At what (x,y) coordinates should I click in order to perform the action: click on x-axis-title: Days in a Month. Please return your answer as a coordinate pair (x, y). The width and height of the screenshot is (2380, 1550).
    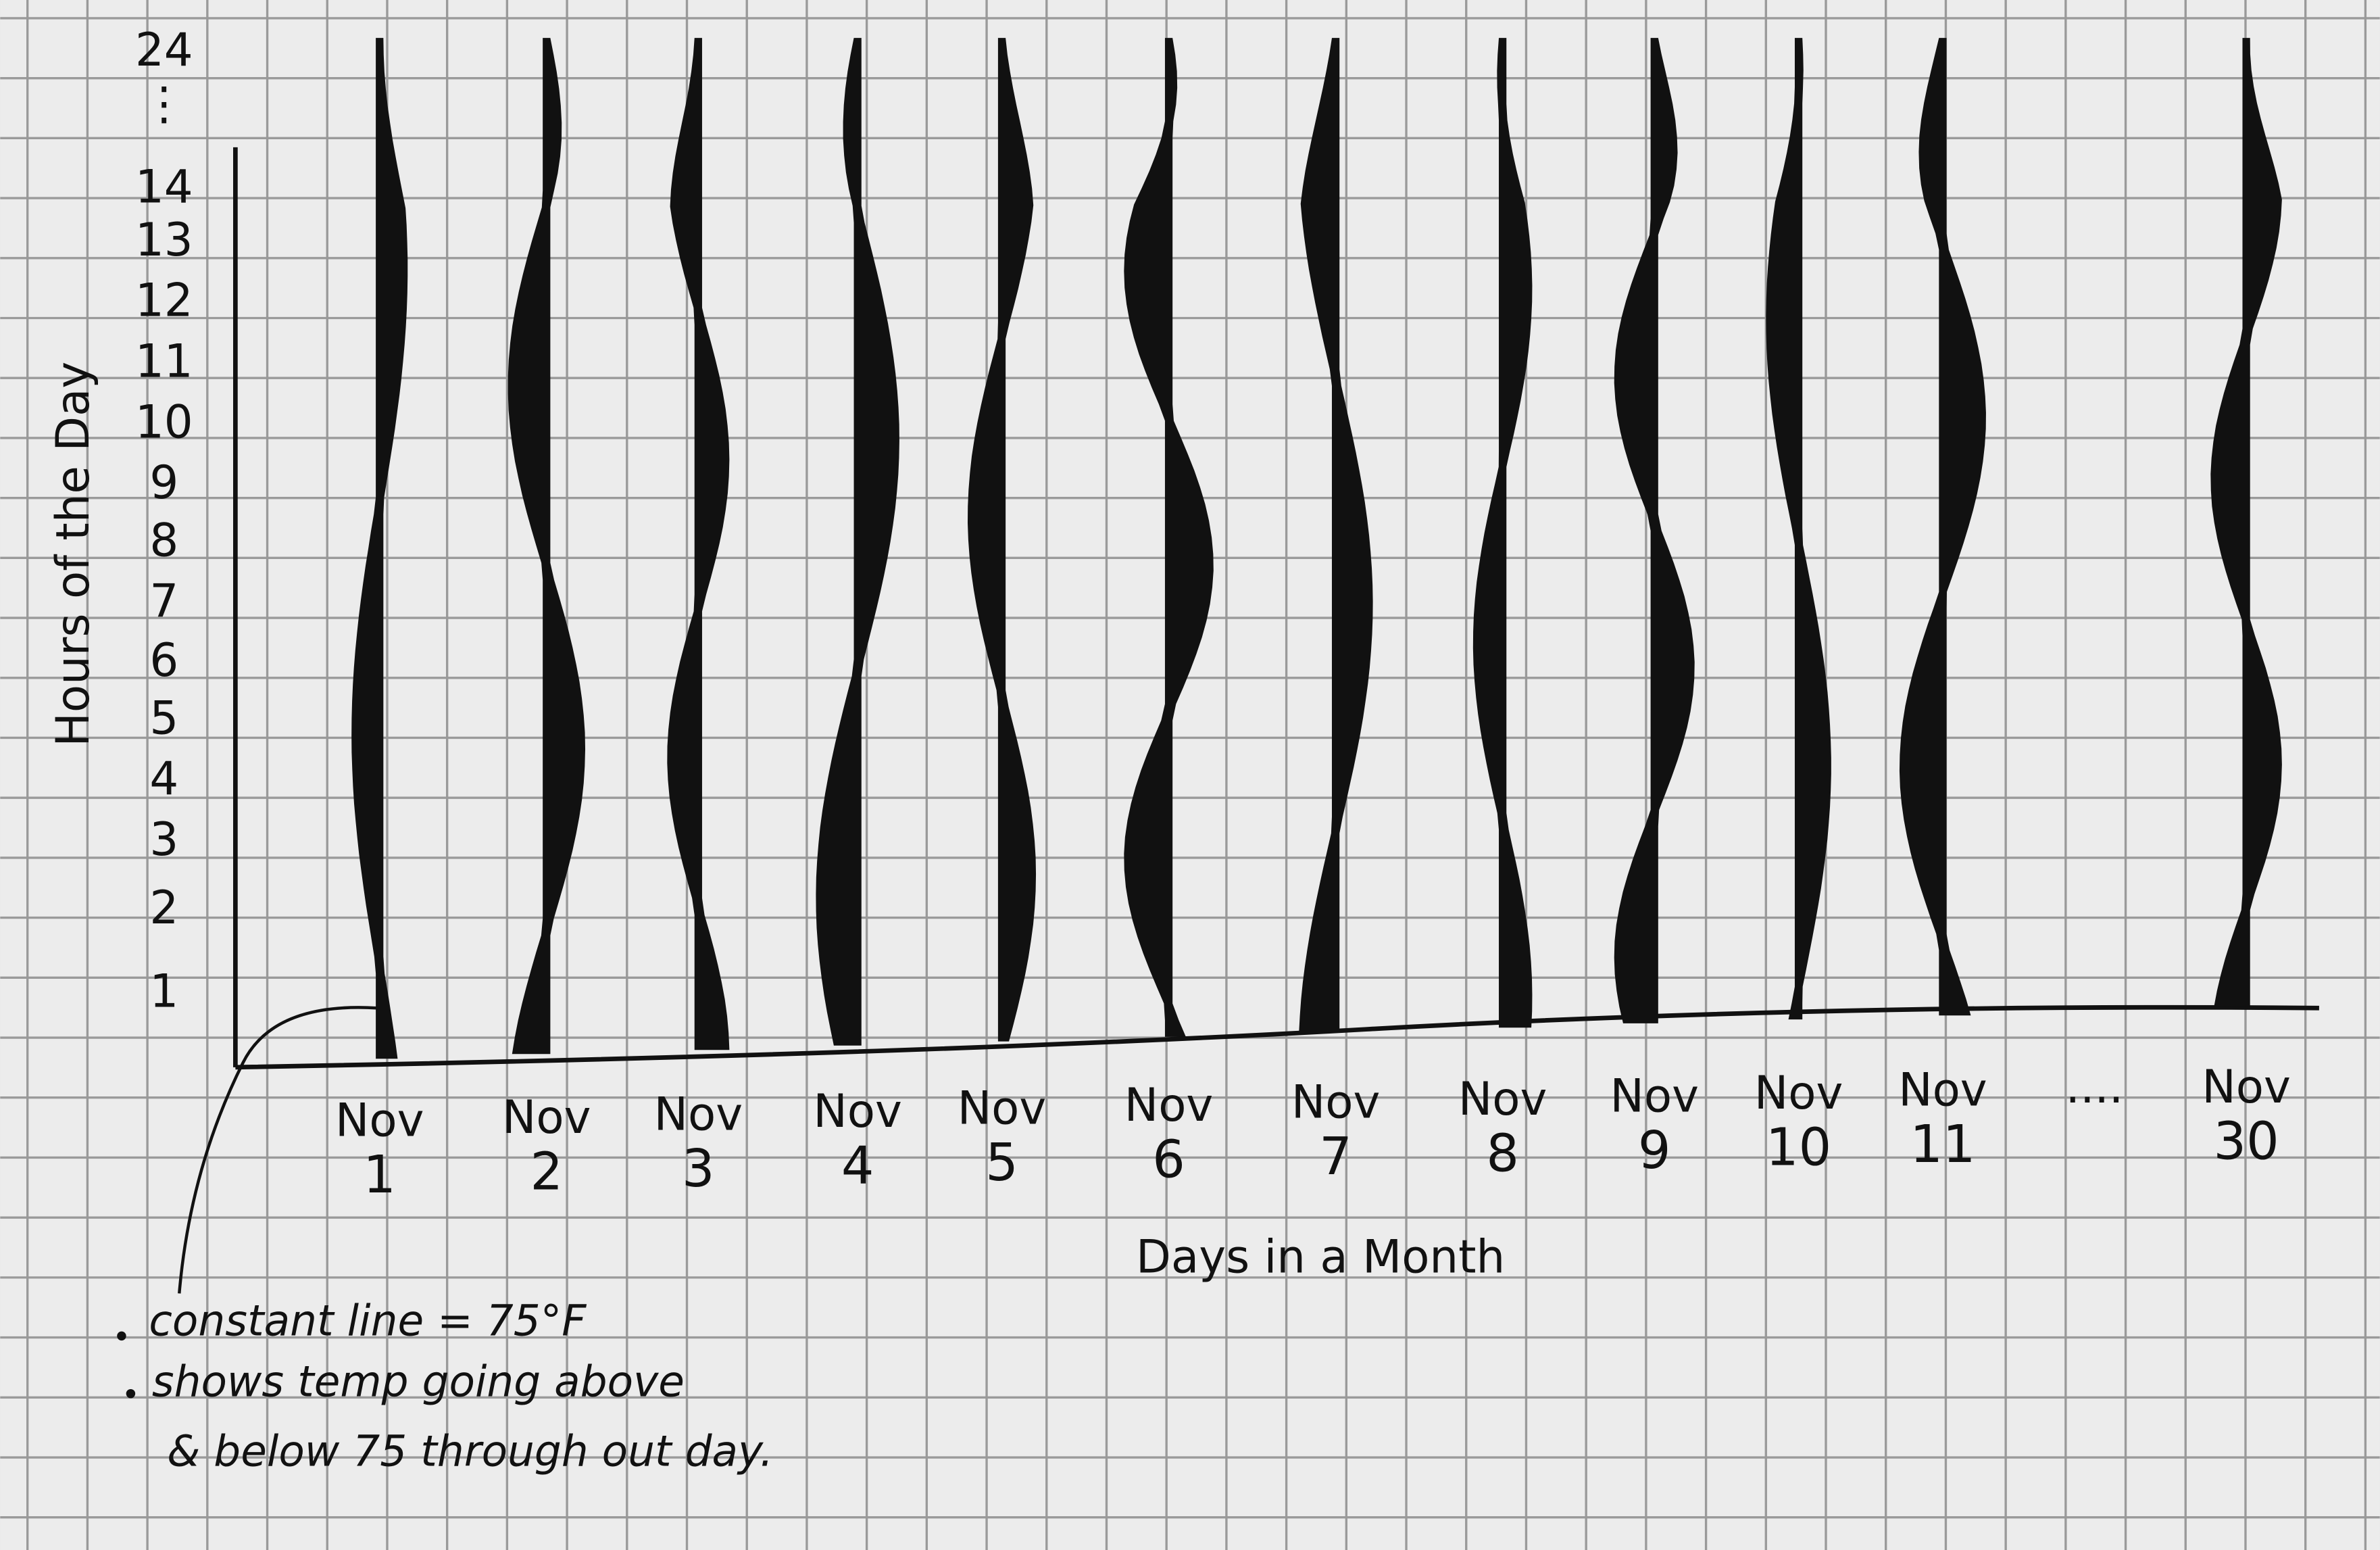
    Looking at the image, I should click on (1320, 1257).